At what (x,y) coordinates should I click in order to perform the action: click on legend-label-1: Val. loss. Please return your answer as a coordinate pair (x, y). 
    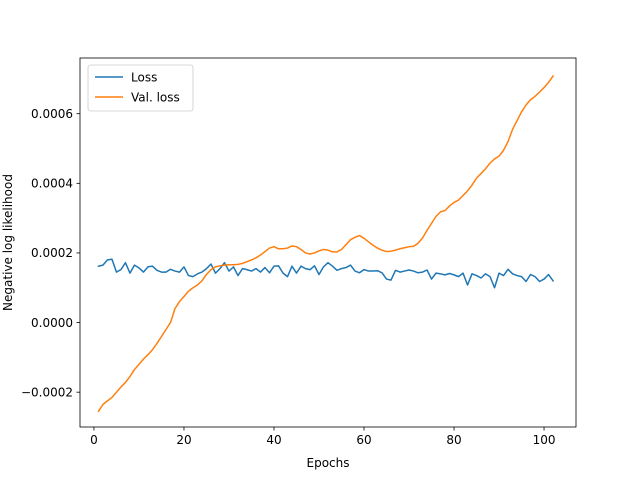
    Looking at the image, I should click on (155, 97).